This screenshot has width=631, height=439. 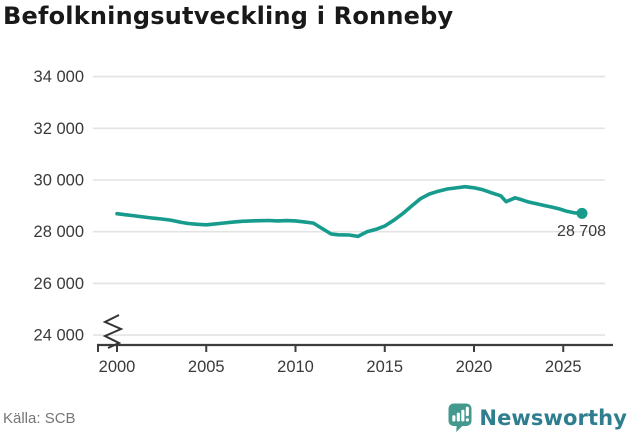 I want to click on y-tick-label: 30 000, so click(x=59, y=181).